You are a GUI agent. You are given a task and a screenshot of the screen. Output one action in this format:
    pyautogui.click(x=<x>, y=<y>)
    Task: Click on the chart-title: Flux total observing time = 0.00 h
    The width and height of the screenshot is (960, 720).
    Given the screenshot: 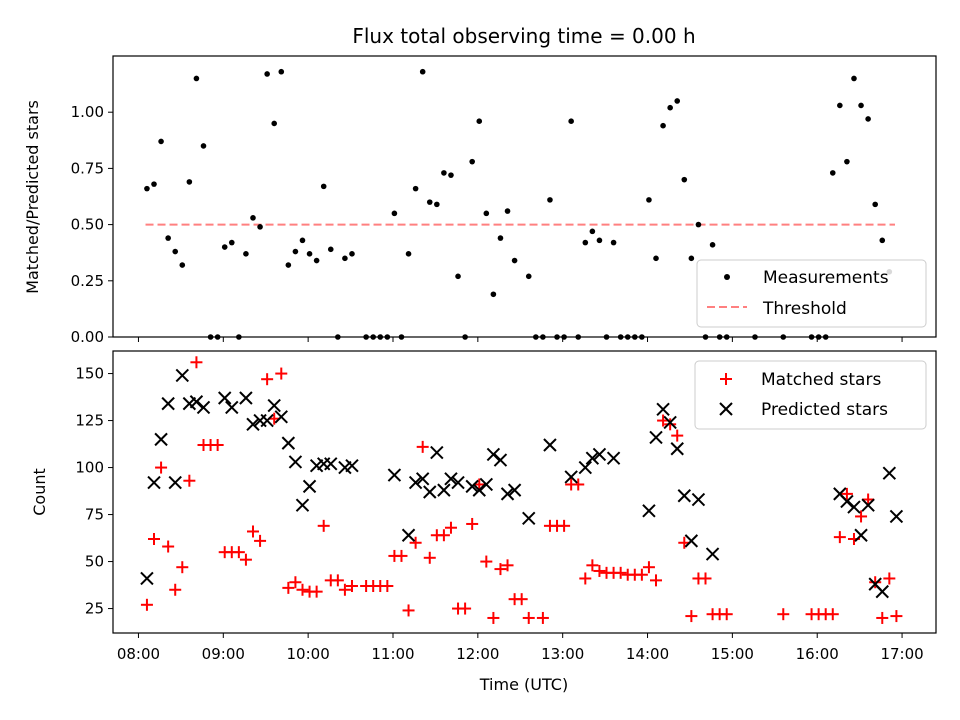 What is the action you would take?
    pyautogui.click(x=523, y=36)
    